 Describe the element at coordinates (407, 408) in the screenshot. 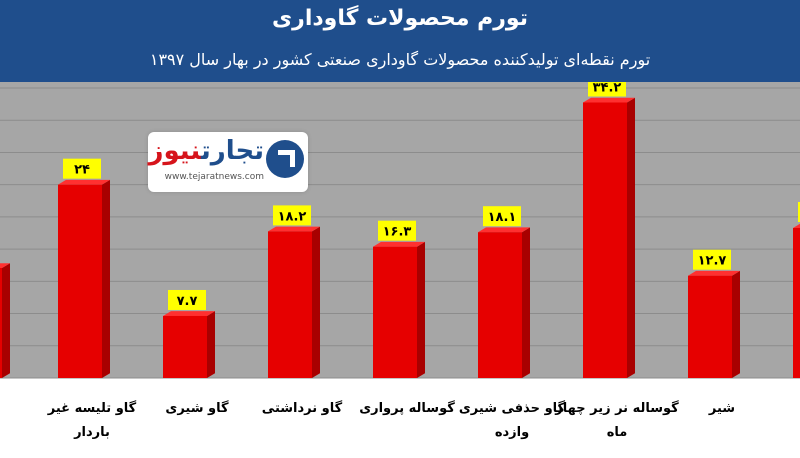

I see `category-label: گوساله پرواری` at that location.